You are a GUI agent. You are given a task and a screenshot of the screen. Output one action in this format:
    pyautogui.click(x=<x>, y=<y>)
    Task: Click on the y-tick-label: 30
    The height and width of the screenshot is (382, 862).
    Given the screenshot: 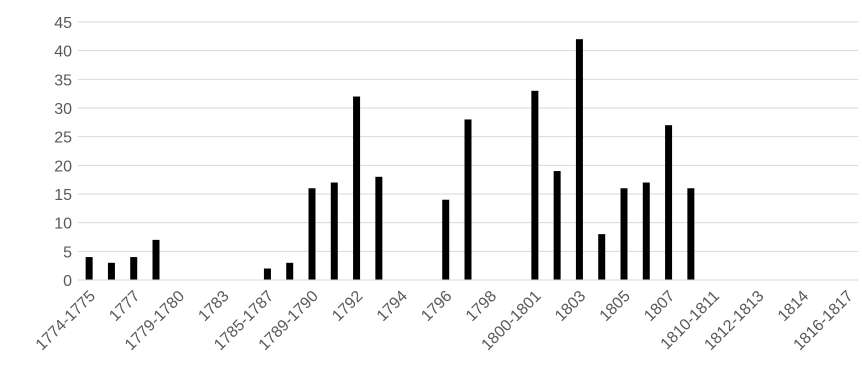 What is the action you would take?
    pyautogui.click(x=63, y=109)
    